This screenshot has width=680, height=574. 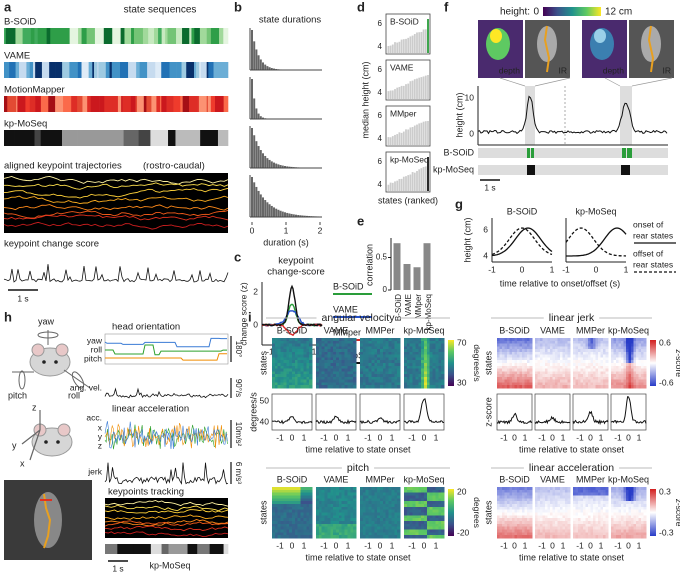 I want to click on label: onset of, so click(x=648, y=224).